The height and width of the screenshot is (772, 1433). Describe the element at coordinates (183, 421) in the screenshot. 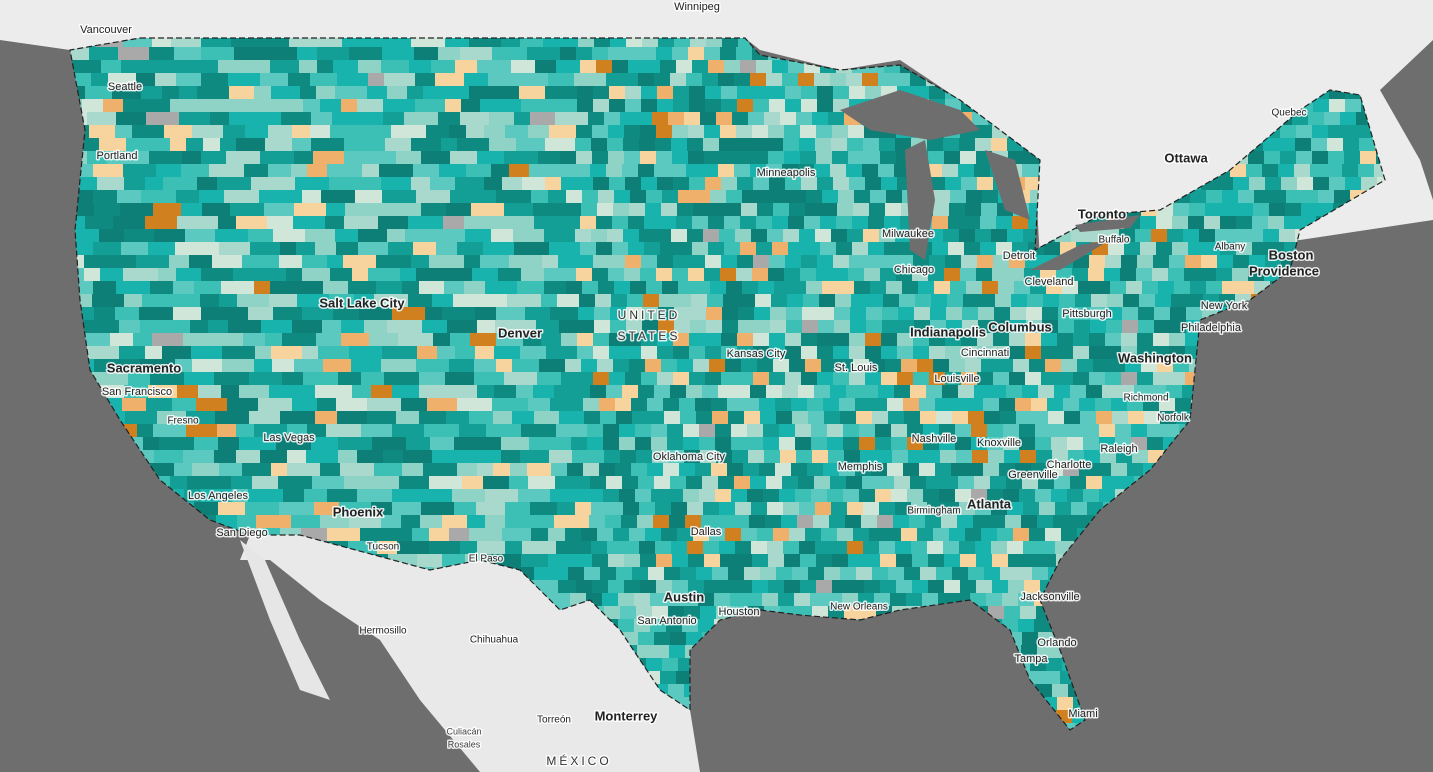

I see `place-label: Fresno` at that location.